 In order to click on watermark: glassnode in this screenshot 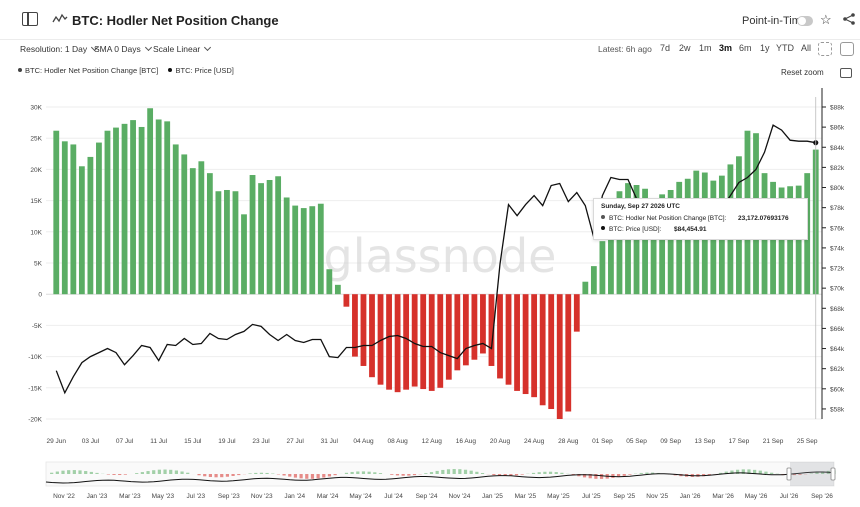, I will do `click(440, 256)`.